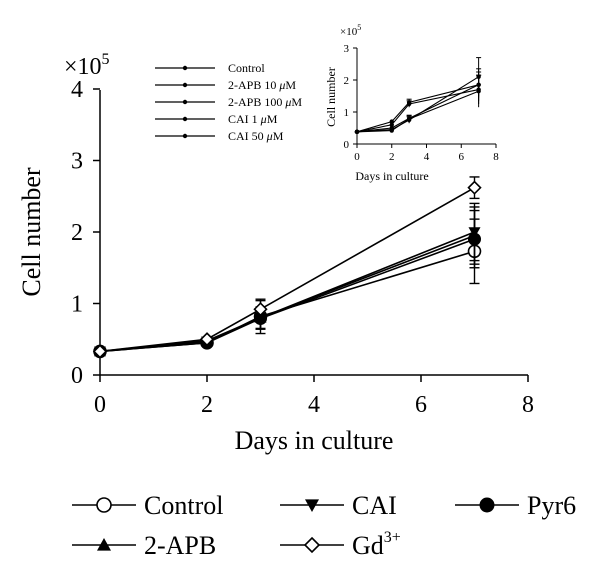 The width and height of the screenshot is (600, 585). What do you see at coordinates (183, 505) in the screenshot?
I see `legend-label: Control` at bounding box center [183, 505].